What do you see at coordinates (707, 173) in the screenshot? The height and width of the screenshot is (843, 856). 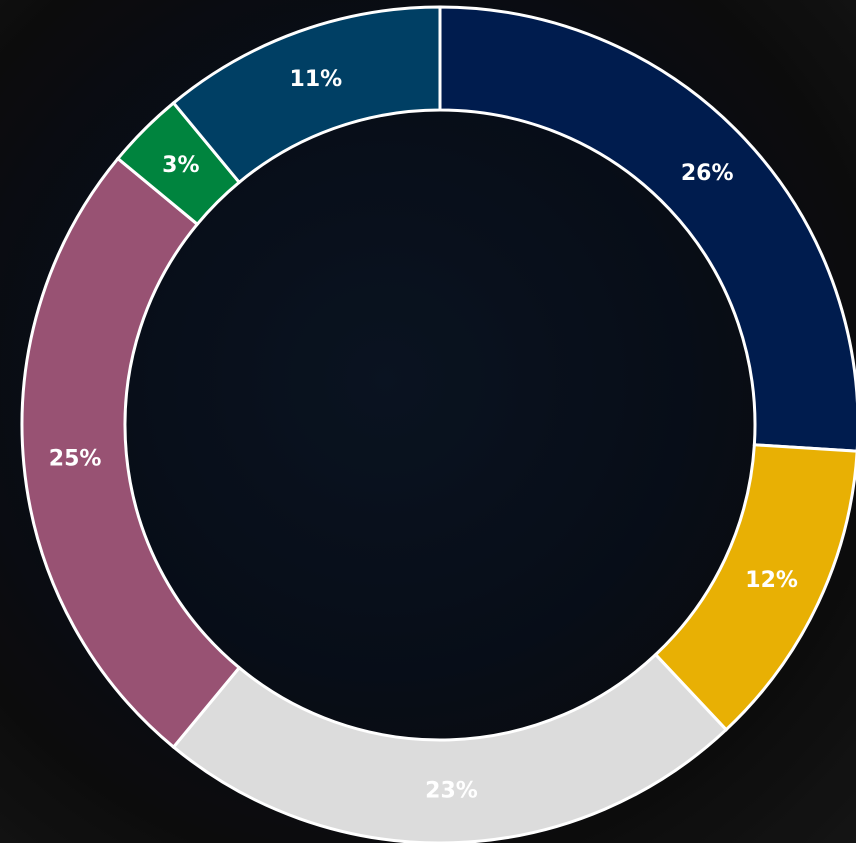 I see `data-label: 26%` at bounding box center [707, 173].